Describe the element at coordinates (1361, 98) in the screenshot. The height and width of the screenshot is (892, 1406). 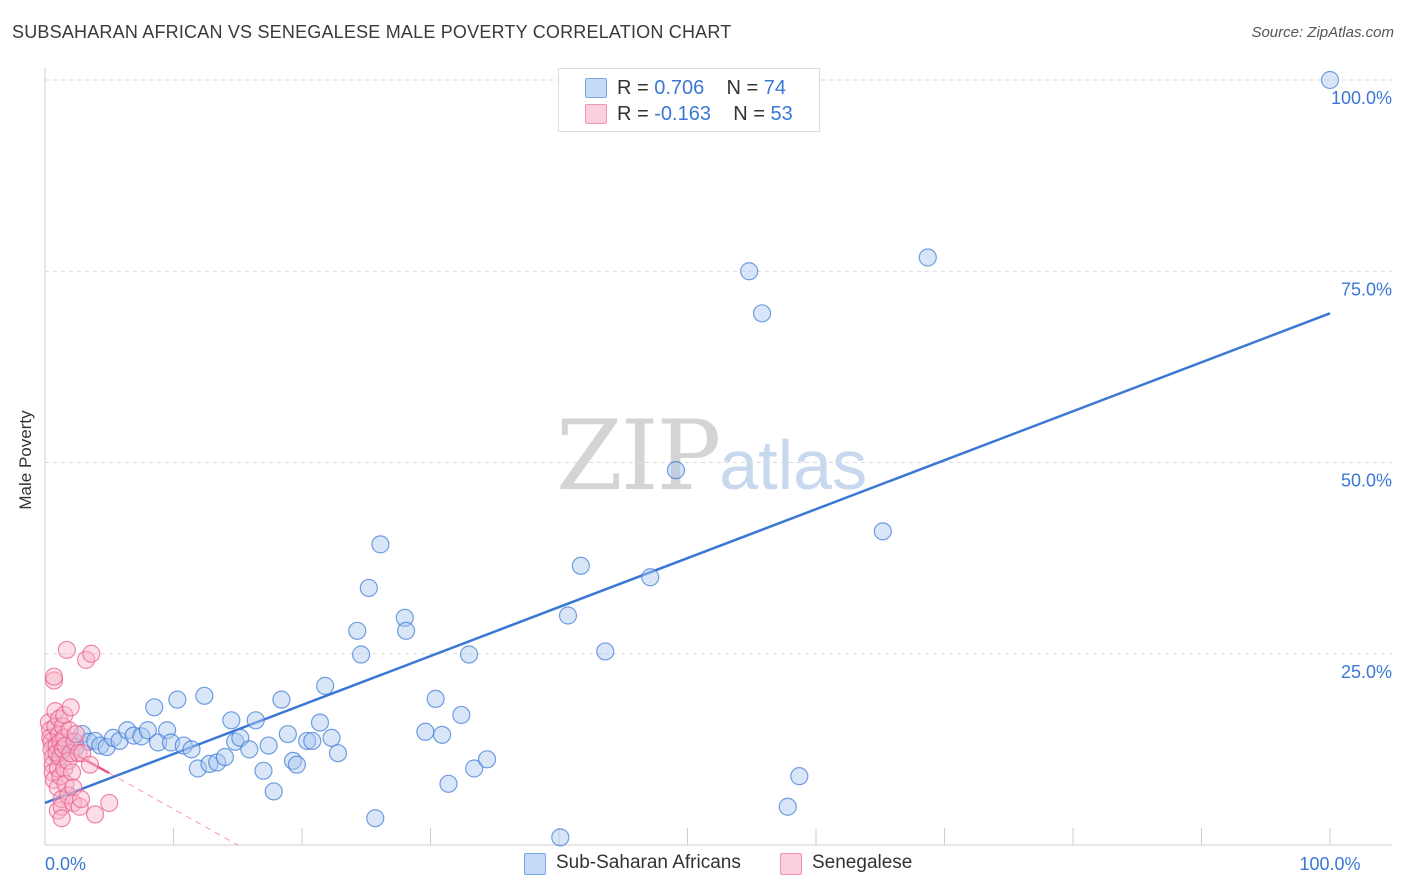
I see `y-tick-label: 100.0%` at that location.